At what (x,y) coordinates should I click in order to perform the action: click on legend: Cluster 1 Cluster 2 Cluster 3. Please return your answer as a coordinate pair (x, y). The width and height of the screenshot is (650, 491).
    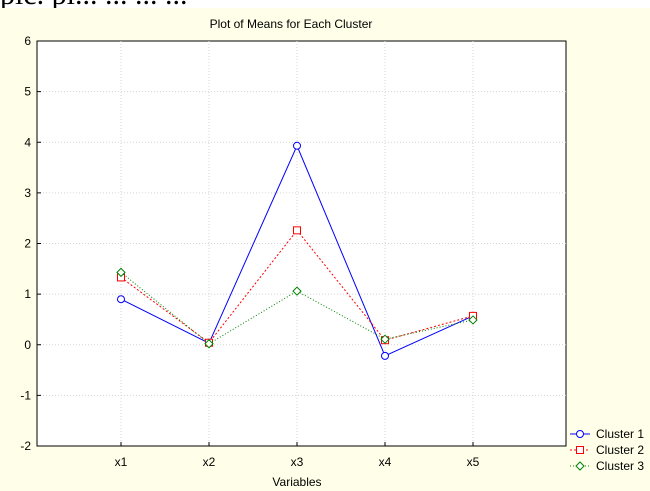
    Looking at the image, I should click on (607, 450).